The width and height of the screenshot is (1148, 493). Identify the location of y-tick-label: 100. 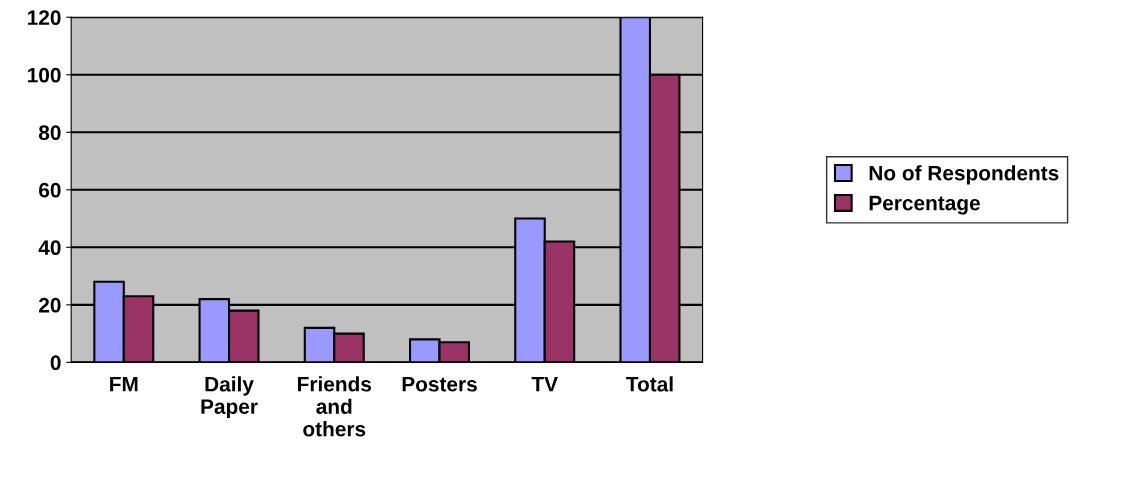
(44, 75).